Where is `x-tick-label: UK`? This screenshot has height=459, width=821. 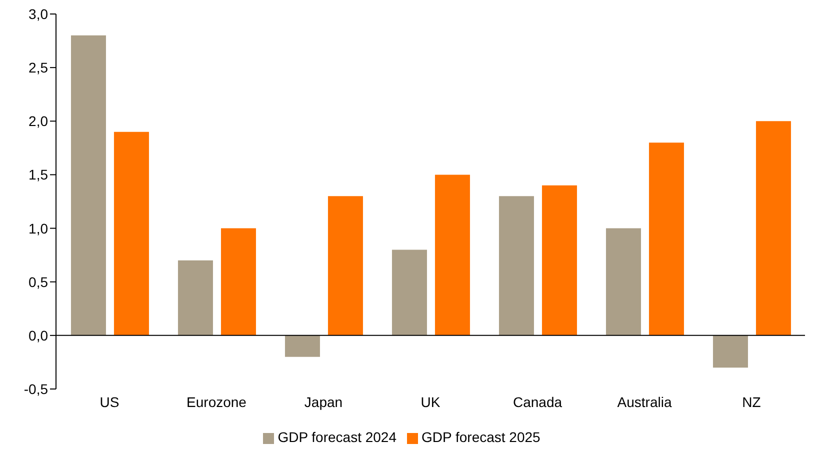
x-tick-label: UK is located at coordinates (430, 402).